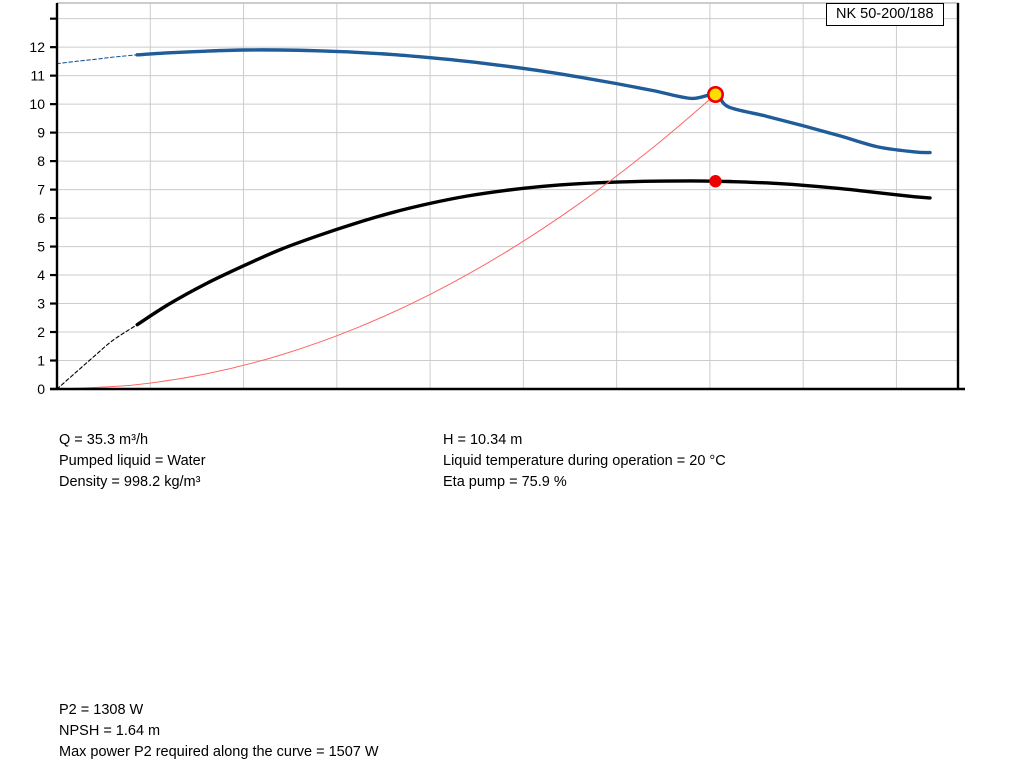 Image resolution: width=1024 pixels, height=781 pixels. What do you see at coordinates (41, 218) in the screenshot?
I see `y-axis-left-tick-label: 6` at bounding box center [41, 218].